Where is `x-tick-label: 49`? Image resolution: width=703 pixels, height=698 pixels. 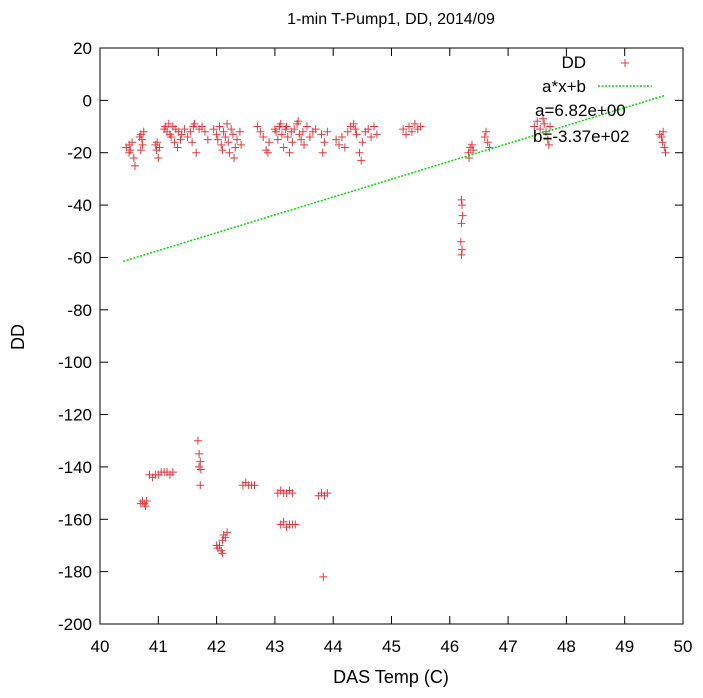 x-tick-label: 49 is located at coordinates (624, 646).